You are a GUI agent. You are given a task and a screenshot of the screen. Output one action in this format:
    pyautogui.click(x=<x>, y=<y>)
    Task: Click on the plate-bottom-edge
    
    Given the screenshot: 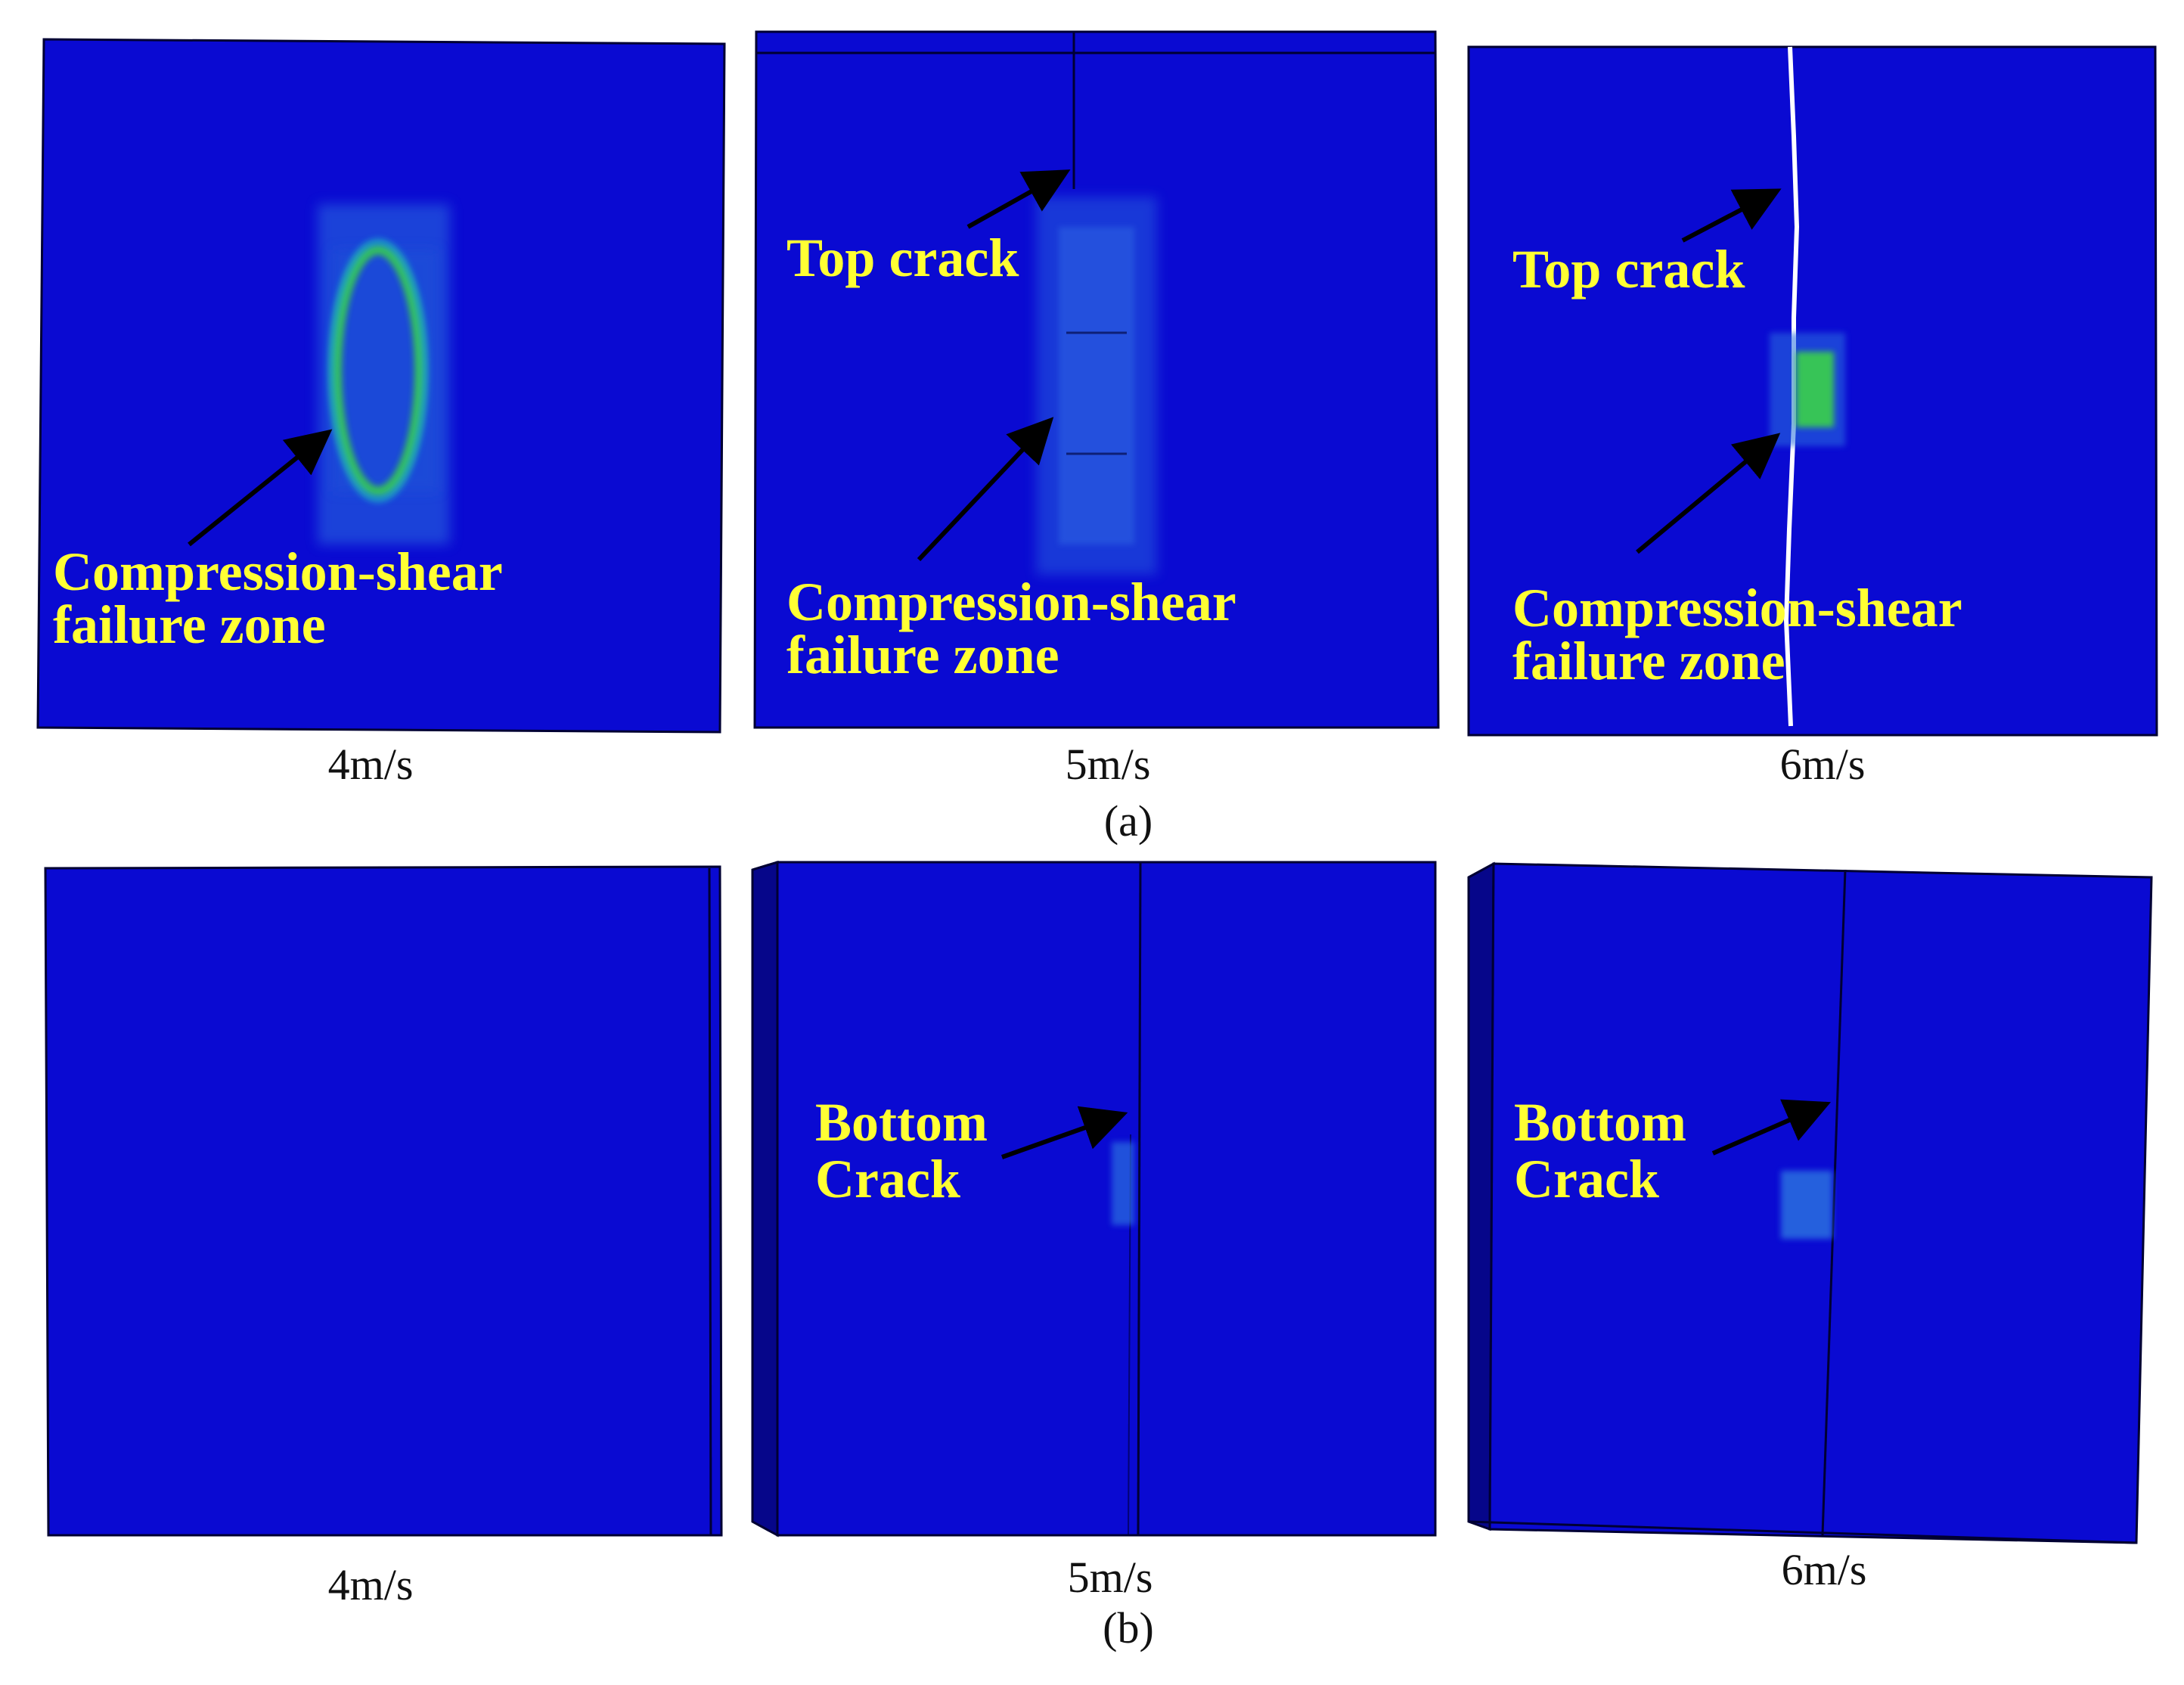 What is the action you would take?
    pyautogui.click(x=1802, y=1532)
    